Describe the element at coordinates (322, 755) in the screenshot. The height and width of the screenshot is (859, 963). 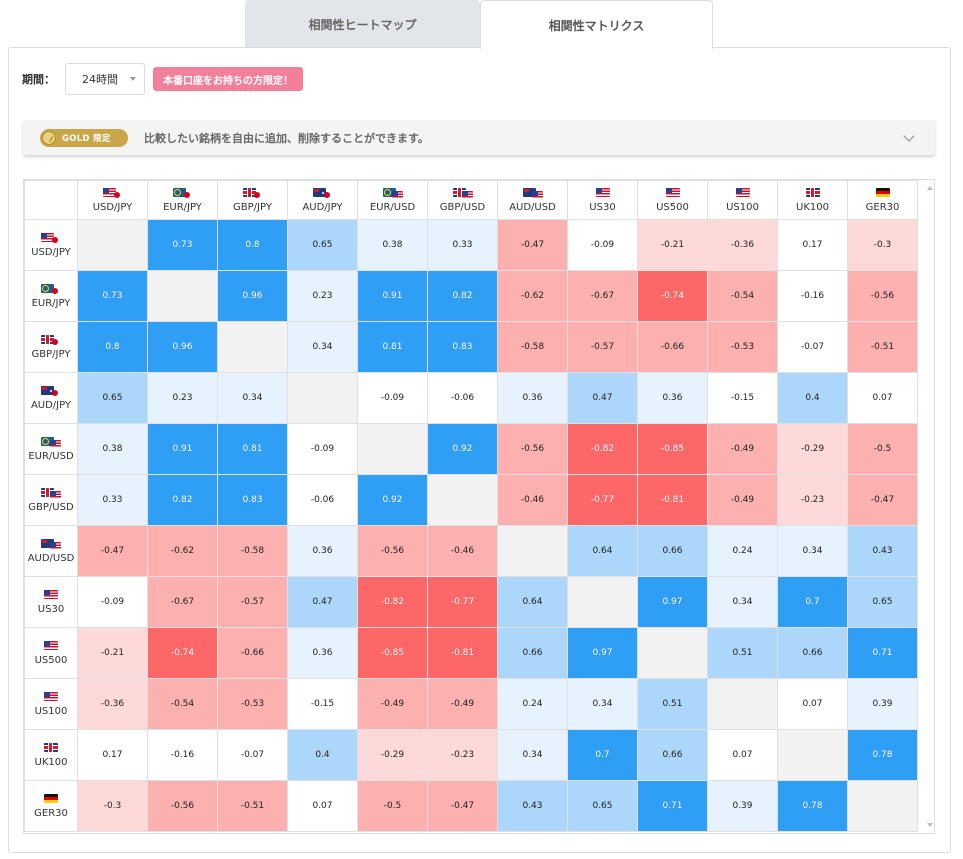
I see `matrix-cell: 0.4` at that location.